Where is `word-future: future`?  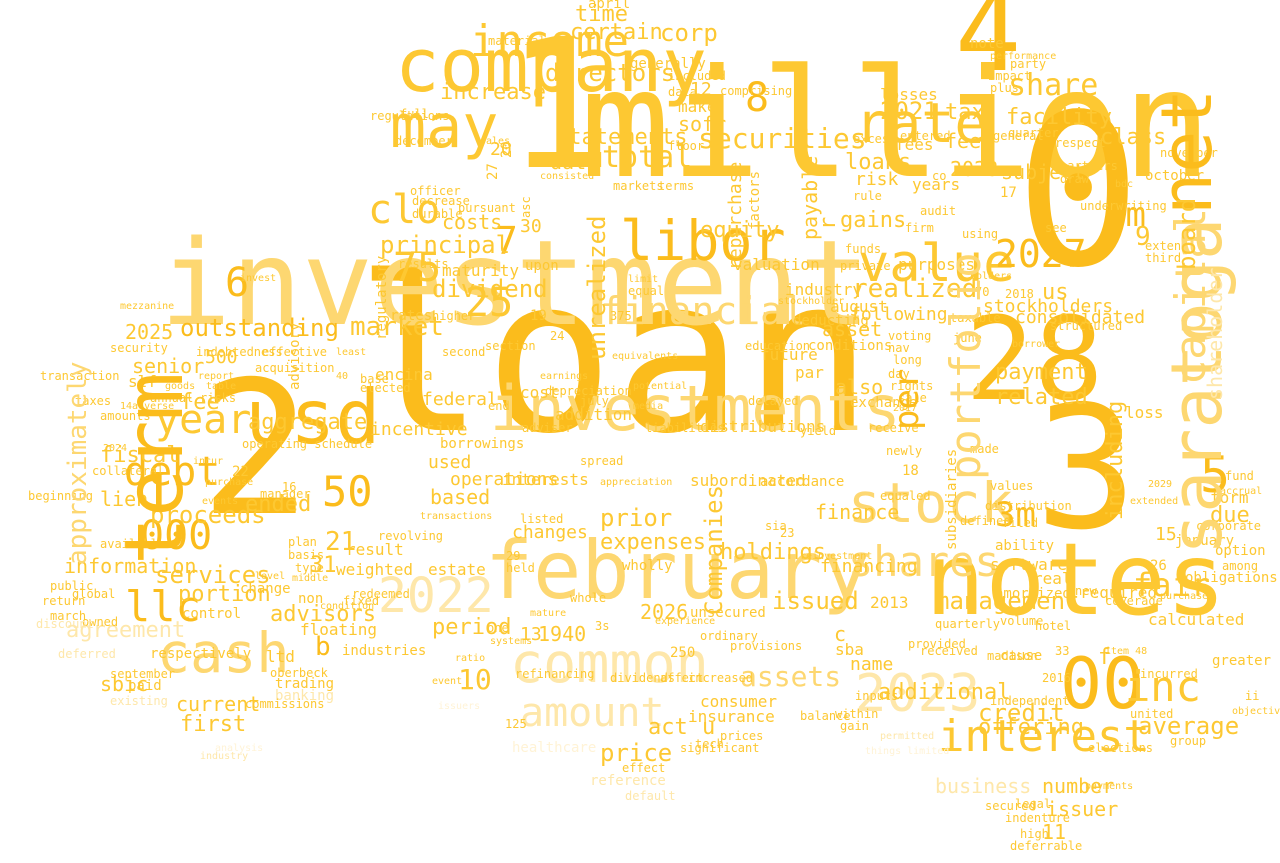
word-future: future is located at coordinates (789, 355).